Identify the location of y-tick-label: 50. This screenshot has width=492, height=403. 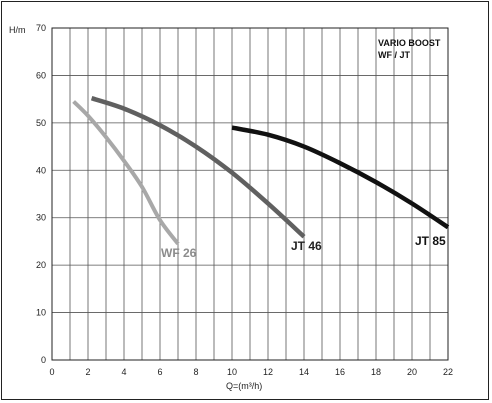
(41, 123).